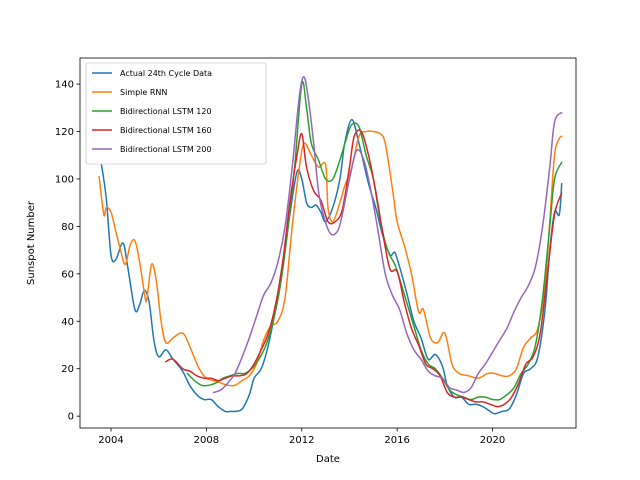  What do you see at coordinates (31, 242) in the screenshot?
I see `y-axis-label: Sunspot Number` at bounding box center [31, 242].